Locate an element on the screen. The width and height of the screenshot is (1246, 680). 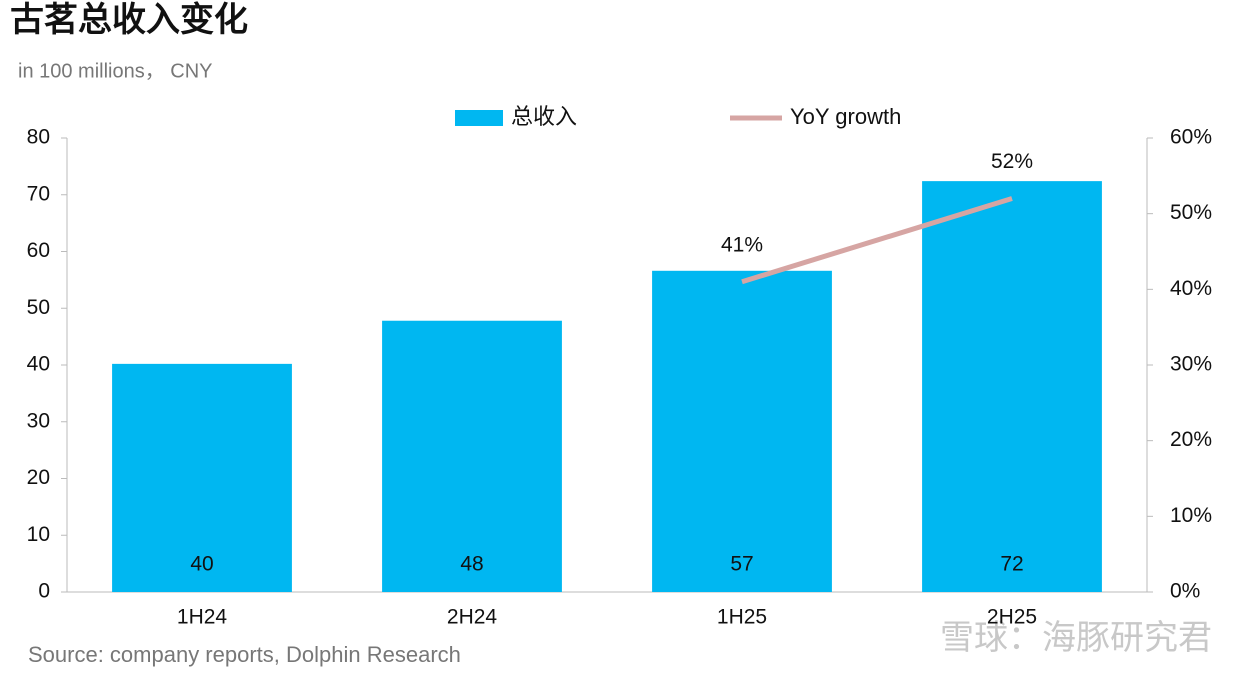
y-tick-label: 10 is located at coordinates (38, 534).